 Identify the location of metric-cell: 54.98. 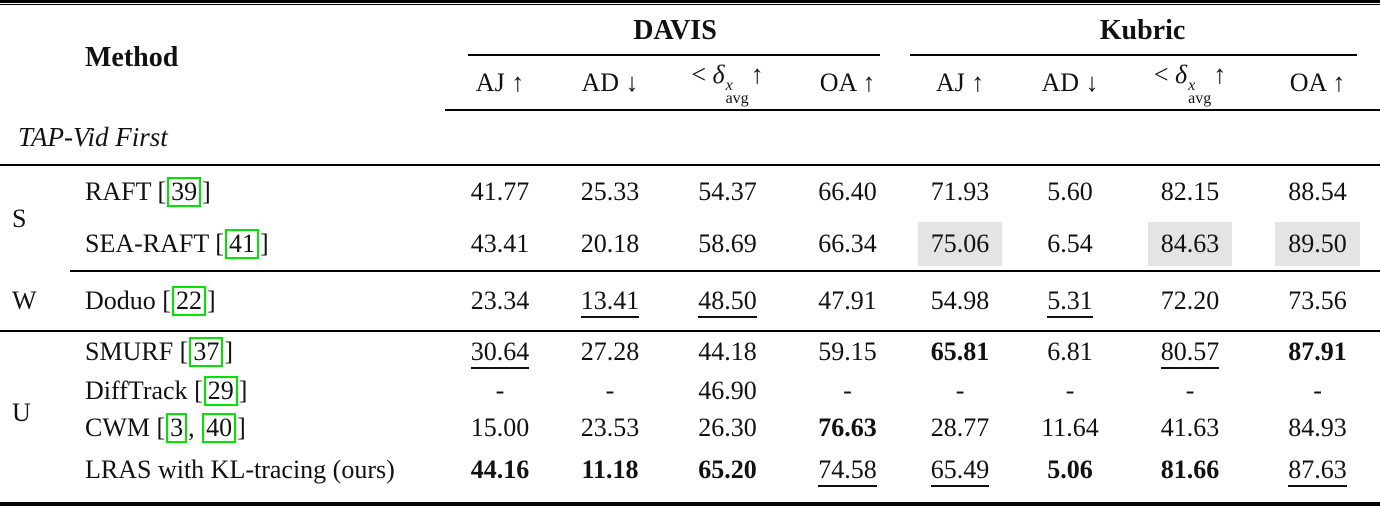
(960, 301).